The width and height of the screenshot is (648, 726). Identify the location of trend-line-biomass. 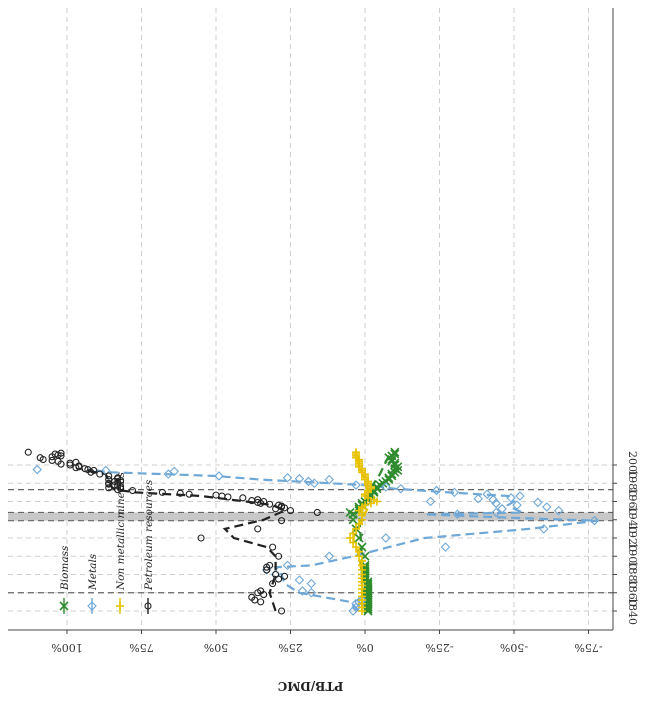
(373, 533).